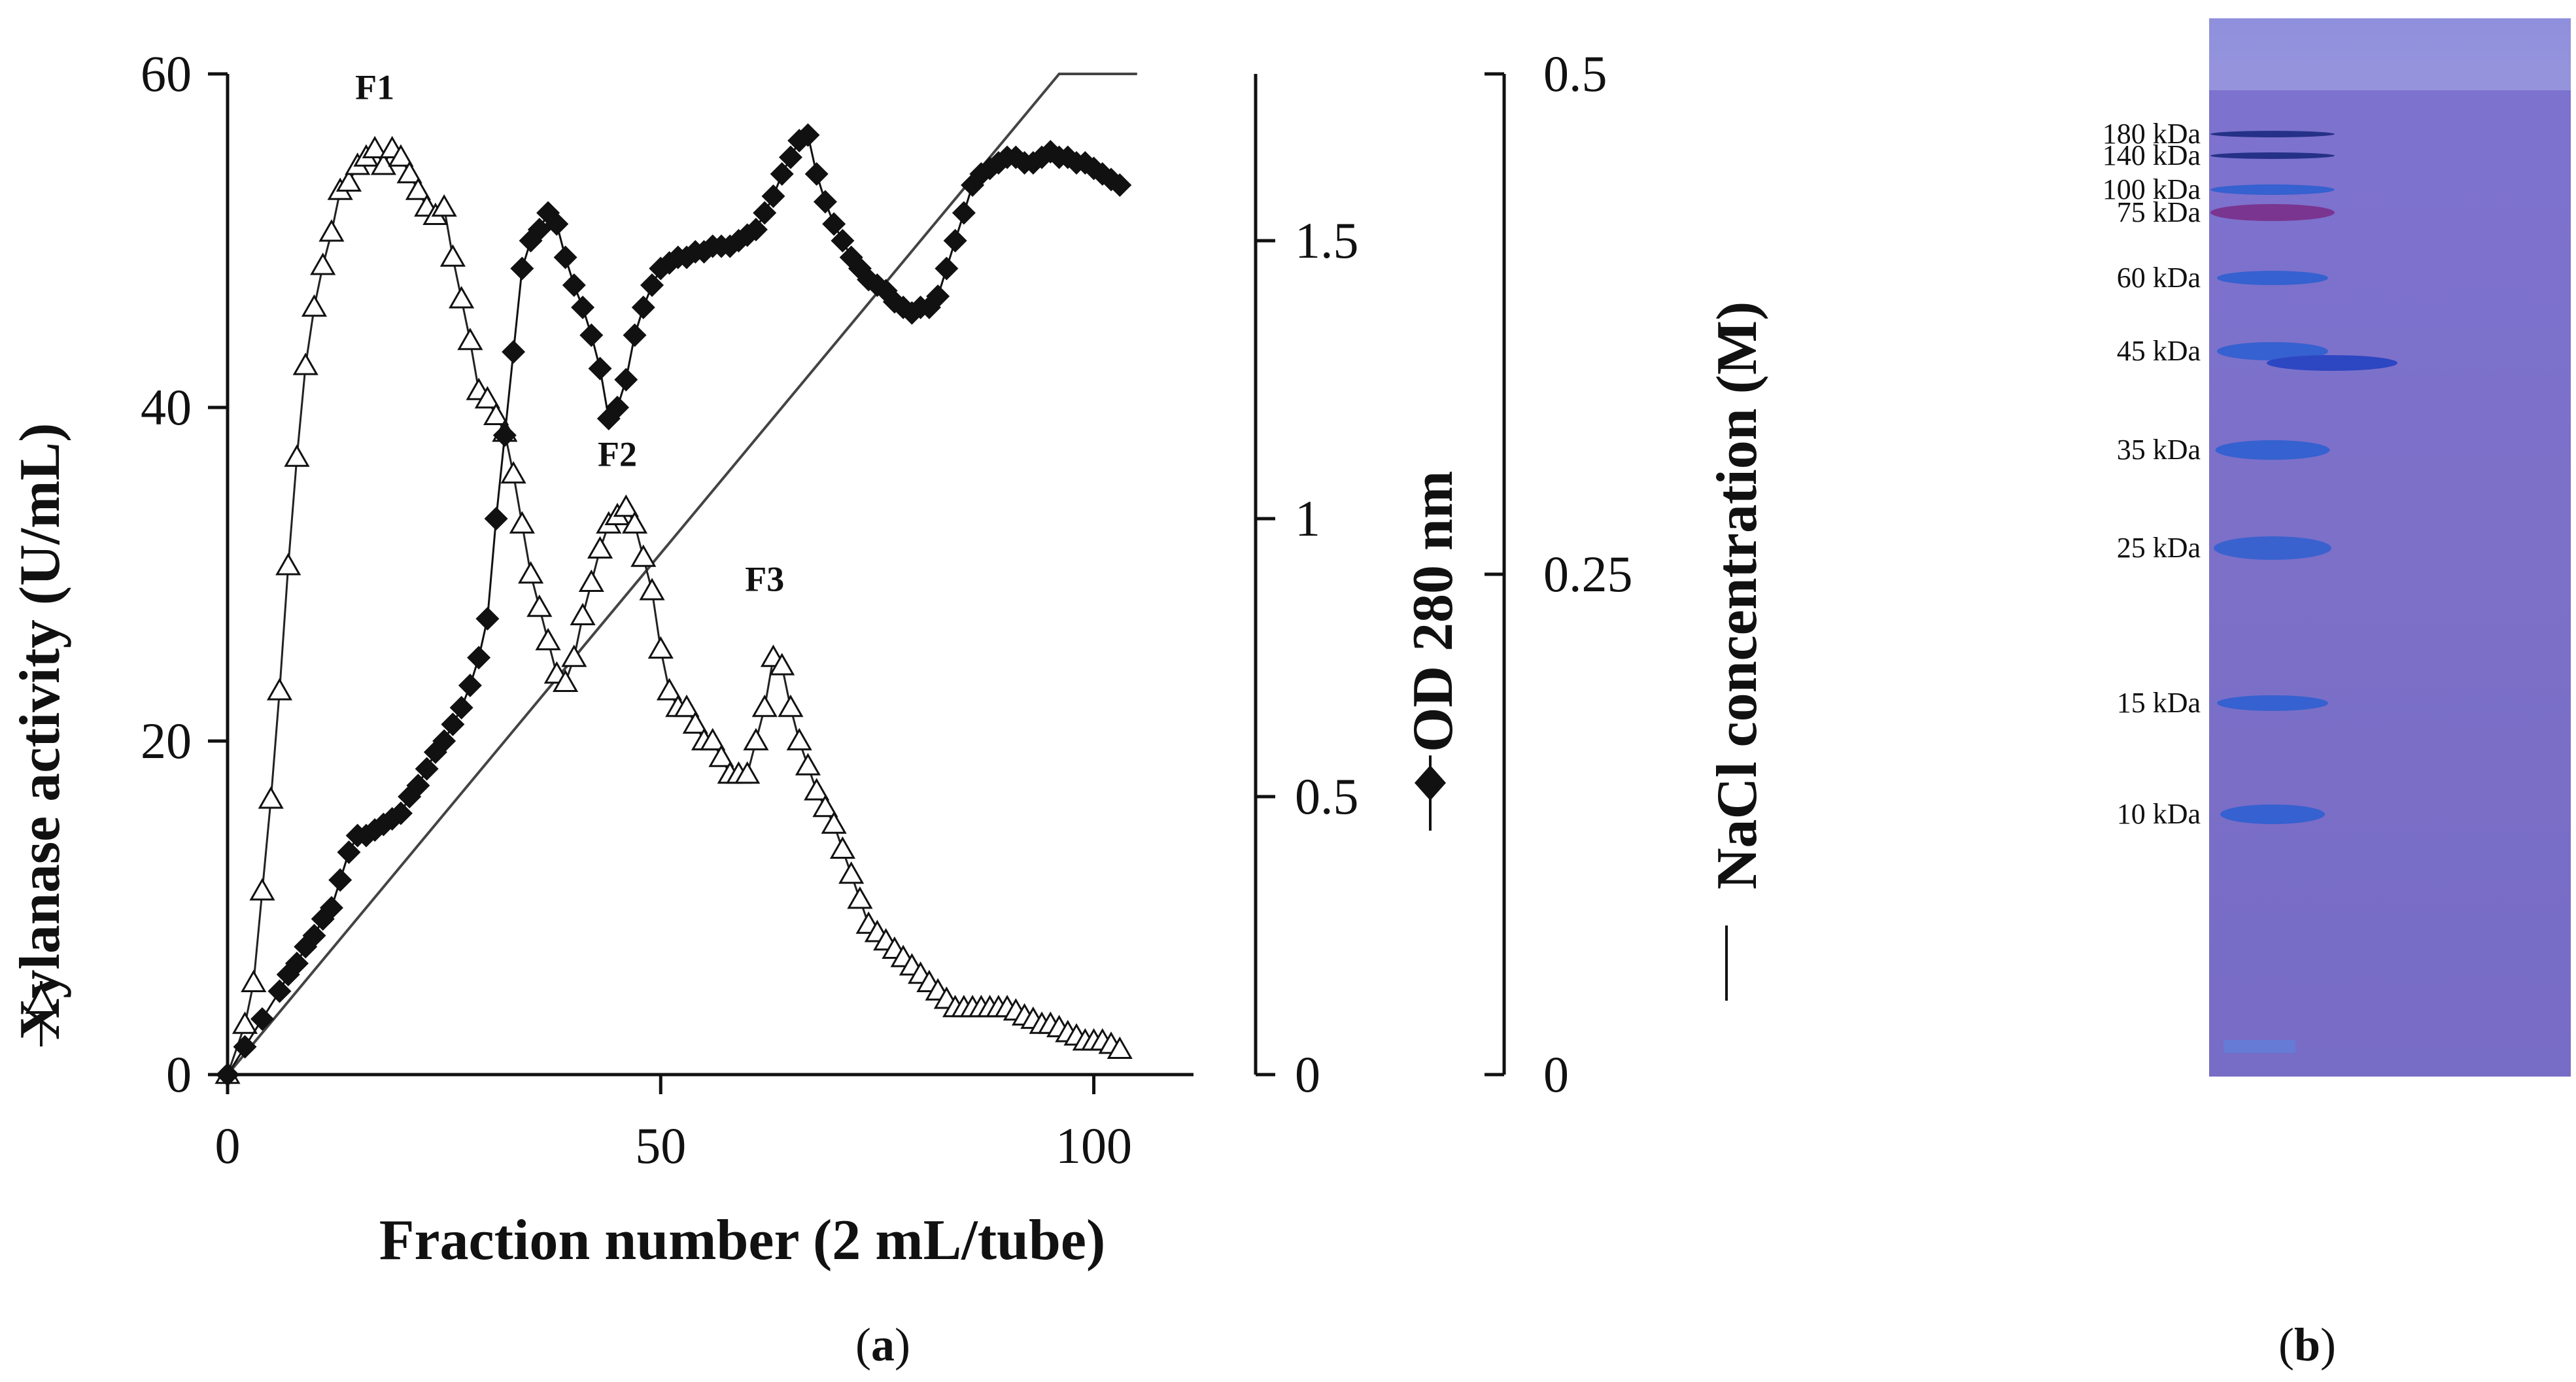 This screenshot has height=1382, width=2576. What do you see at coordinates (1433, 611) in the screenshot?
I see `right1-axis-title-group: OD 280 nm` at bounding box center [1433, 611].